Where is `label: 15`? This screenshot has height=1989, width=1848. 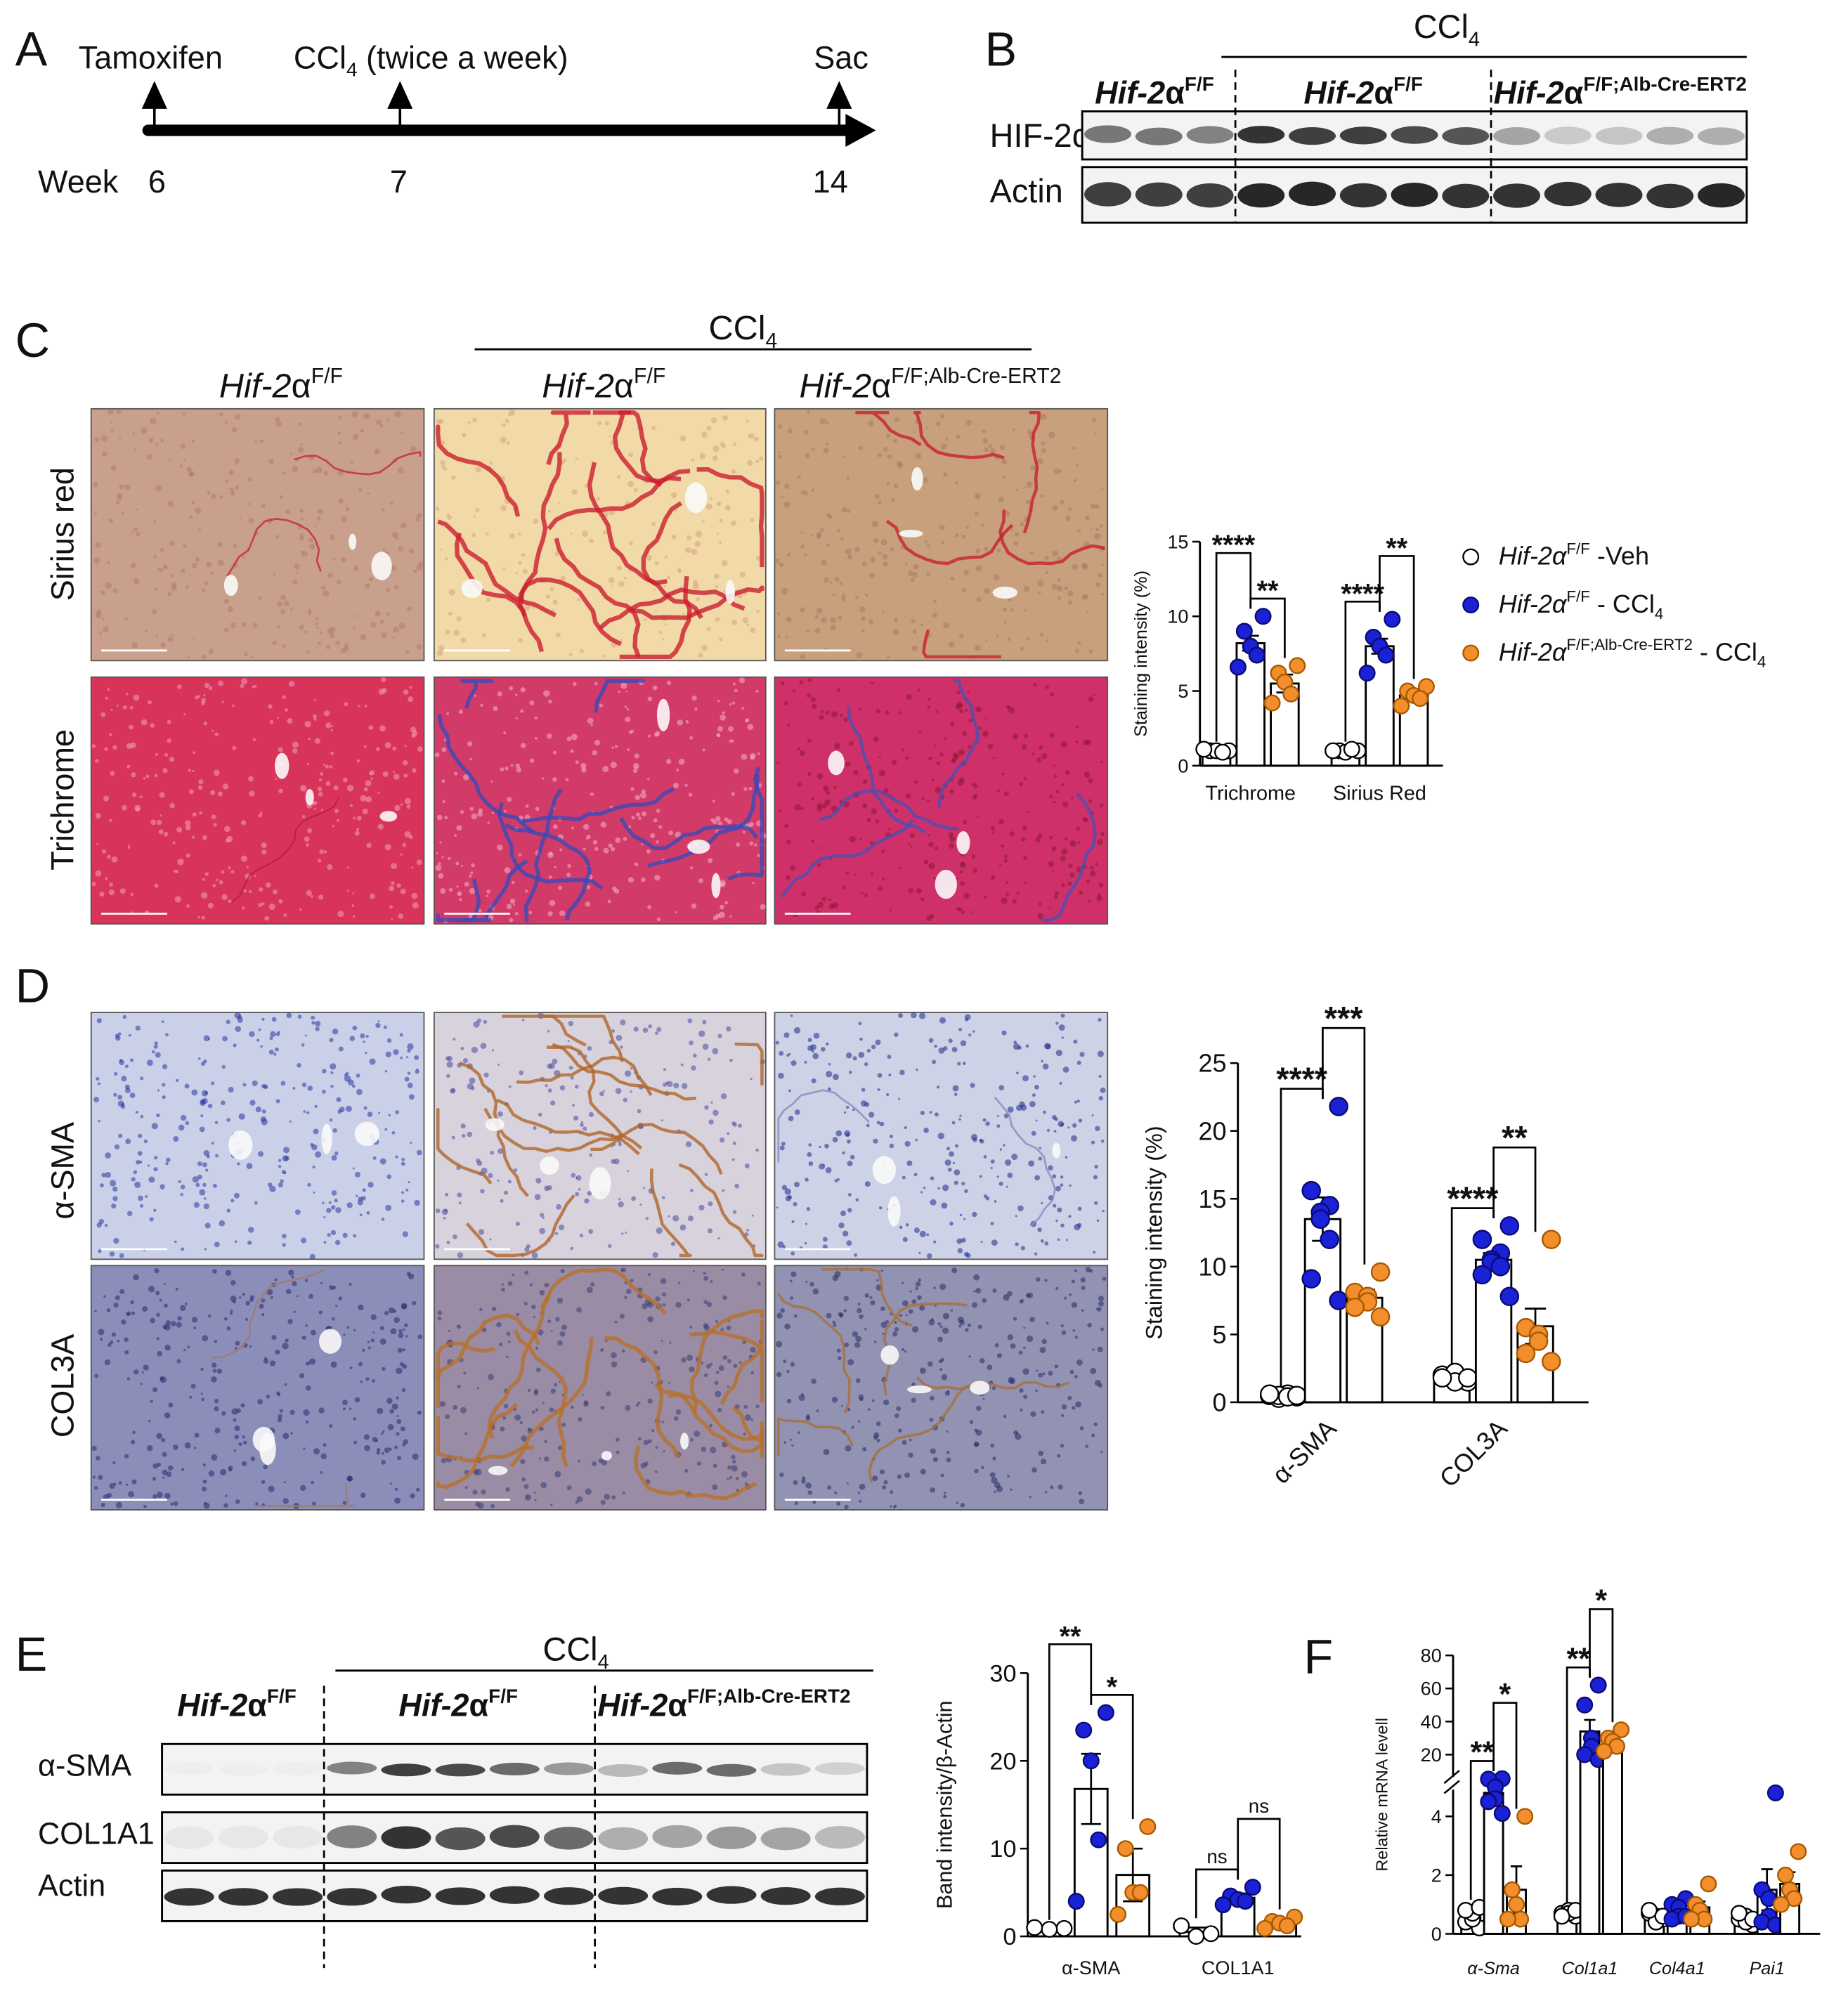
label: 15 is located at coordinates (1212, 1199).